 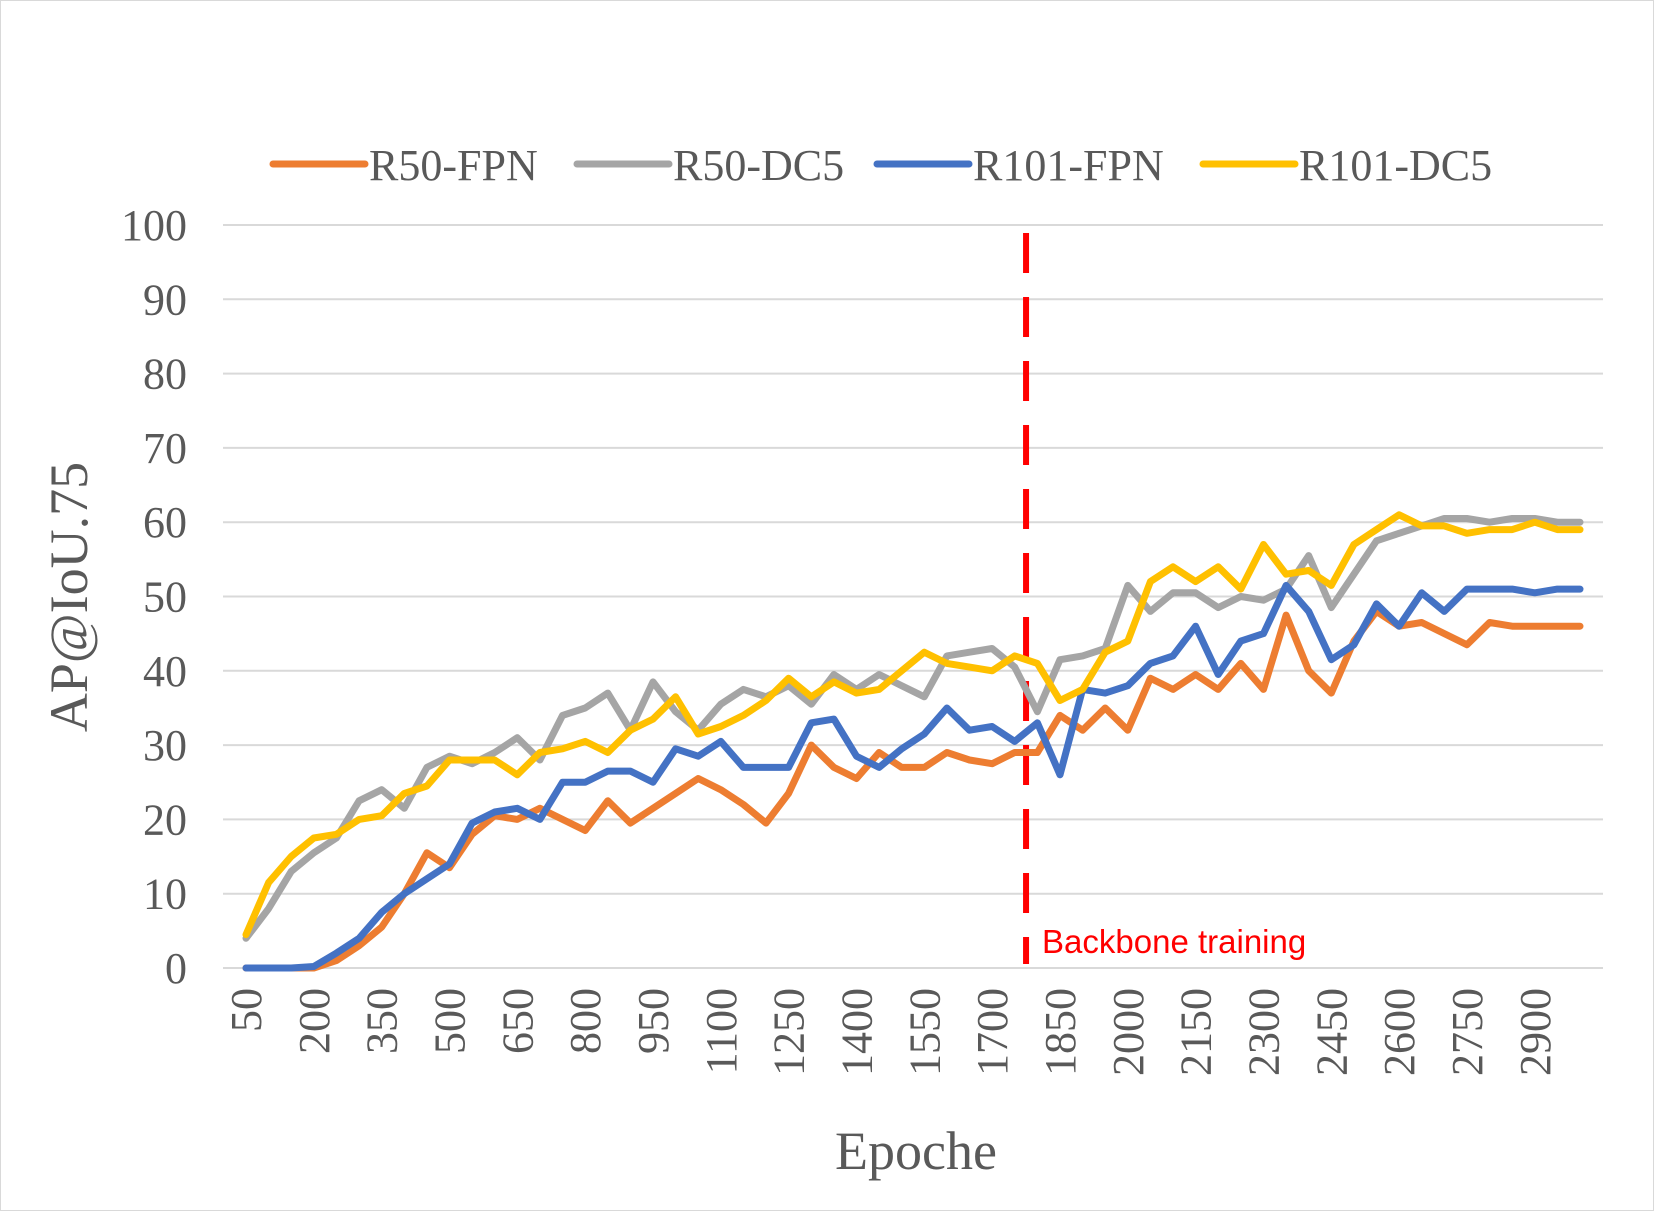 I want to click on x-tick-label: 800, so click(x=585, y=1021).